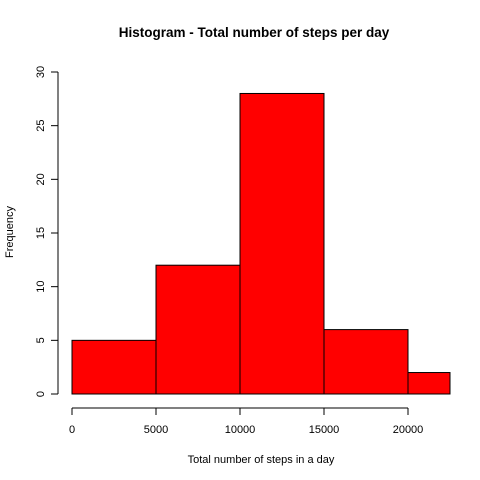 This screenshot has width=480, height=480. What do you see at coordinates (41, 394) in the screenshot?
I see `y-tick-label-0: 0` at bounding box center [41, 394].